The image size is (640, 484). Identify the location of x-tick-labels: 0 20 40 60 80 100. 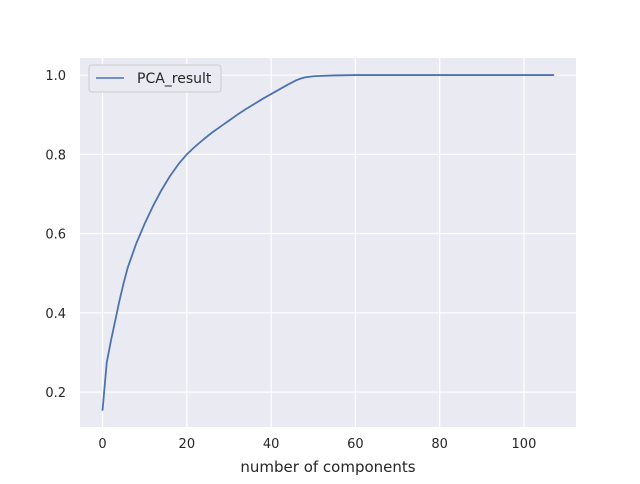
(317, 444).